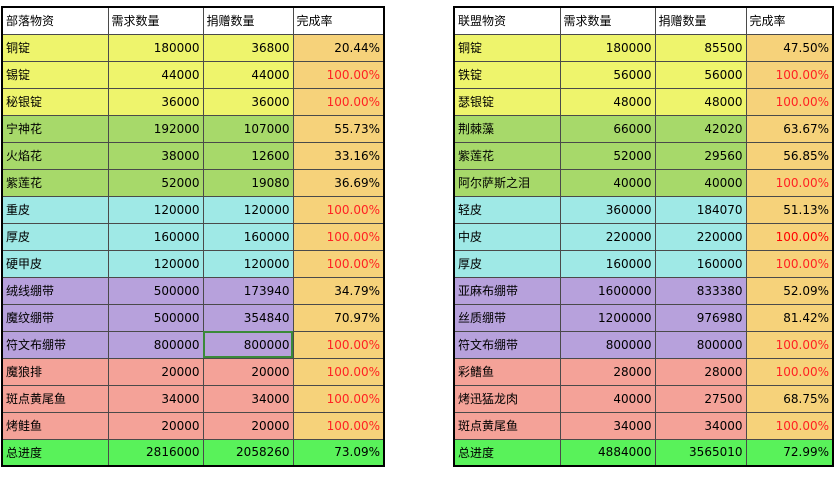 Image resolution: width=837 pixels, height=487 pixels. I want to click on tribe-name-cell: 重皮, so click(55, 209).